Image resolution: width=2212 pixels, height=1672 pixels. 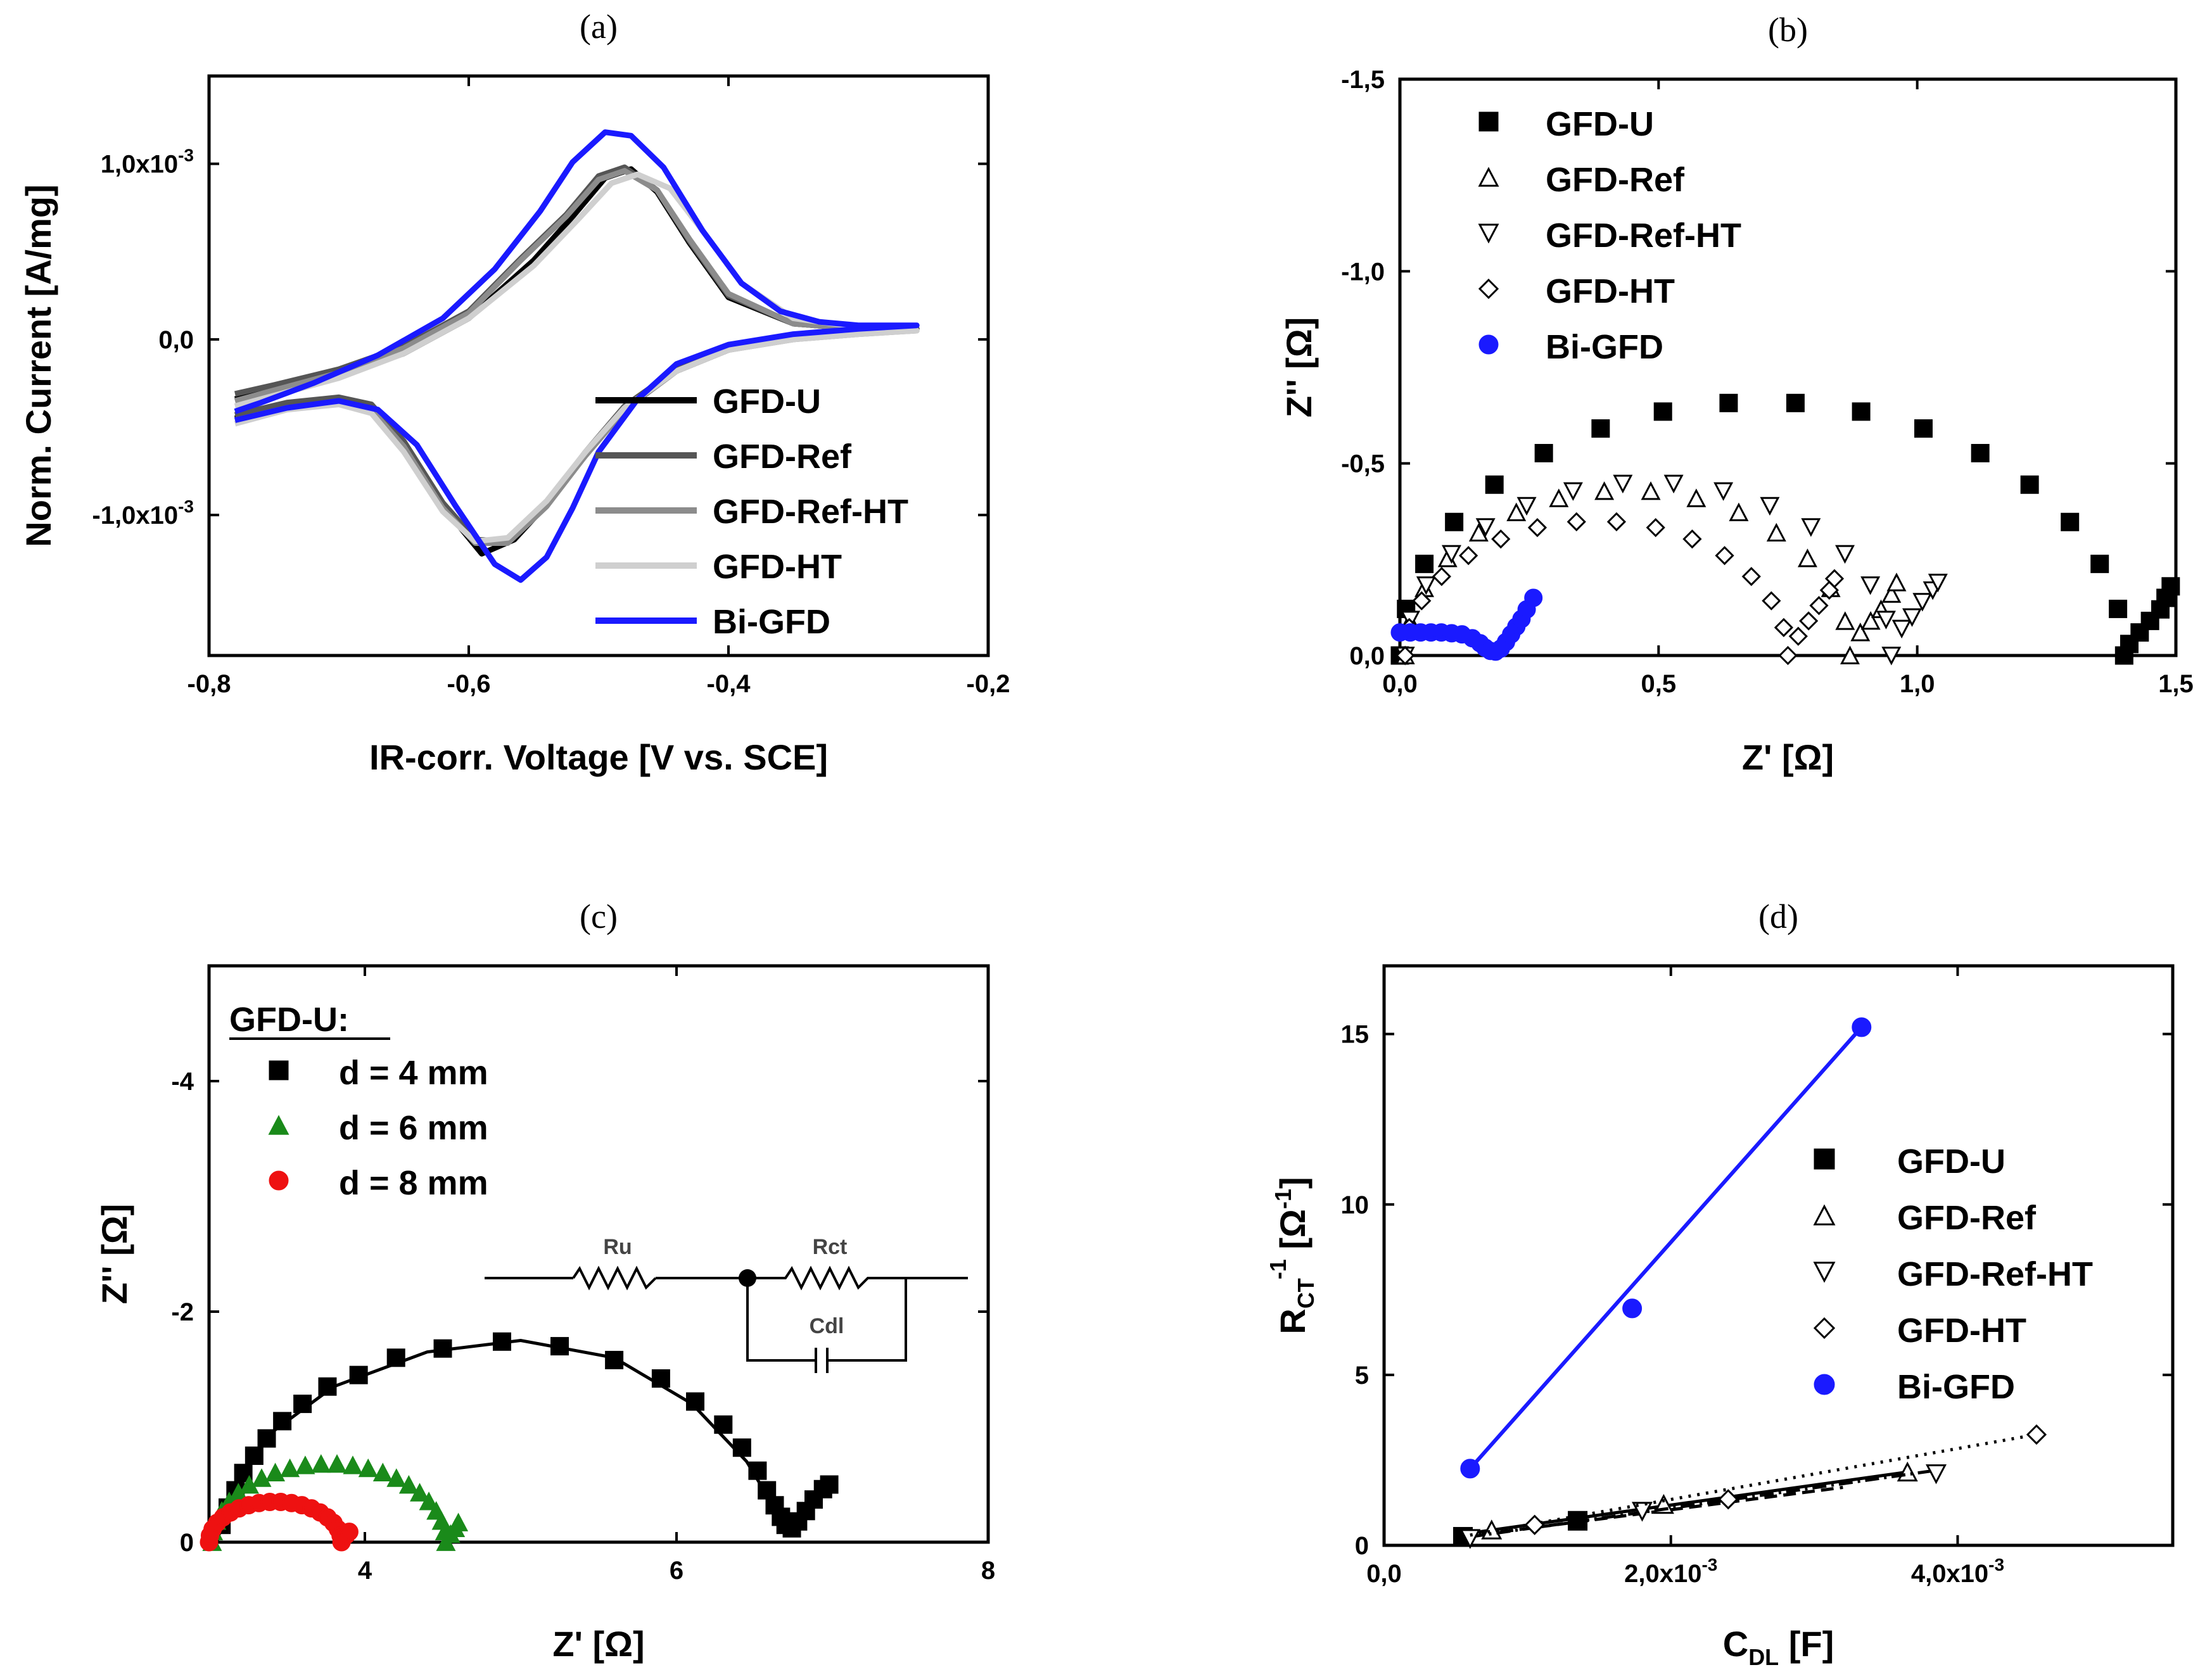 What do you see at coordinates (598, 1644) in the screenshot?
I see `x-axis-label: Z' [Ω]` at bounding box center [598, 1644].